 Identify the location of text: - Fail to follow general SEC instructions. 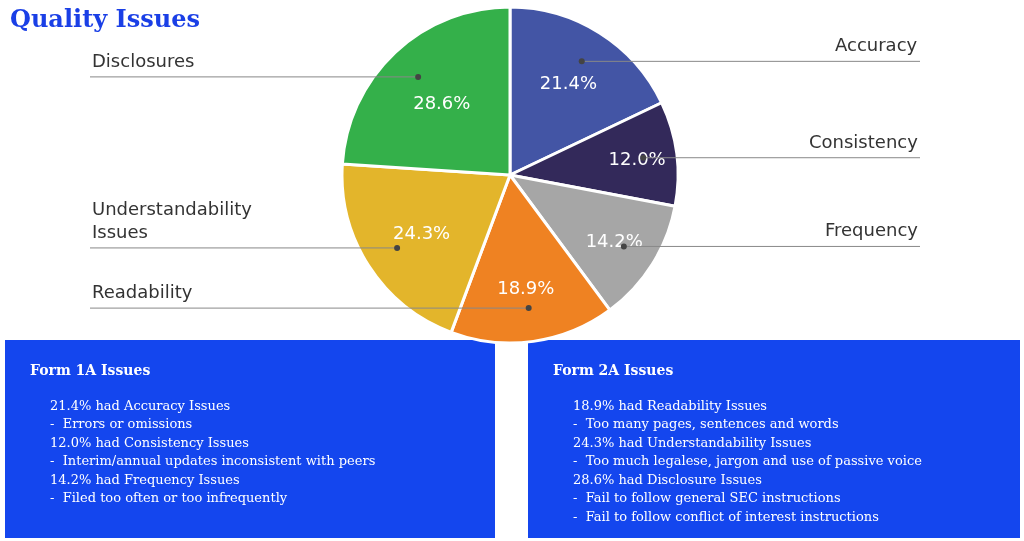
(707, 497).